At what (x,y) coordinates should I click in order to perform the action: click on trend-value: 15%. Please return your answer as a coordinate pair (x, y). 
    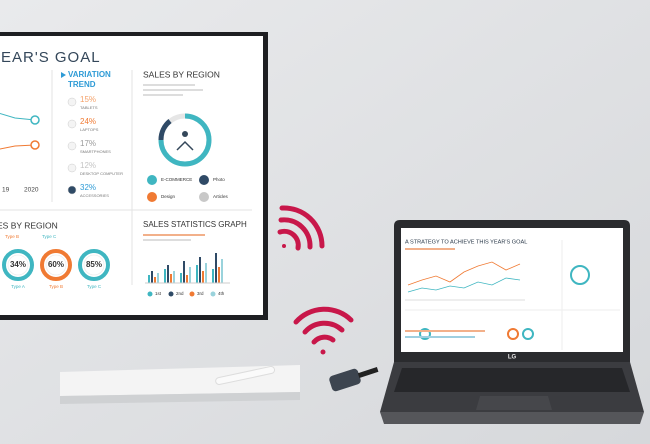
    Looking at the image, I should click on (88, 99).